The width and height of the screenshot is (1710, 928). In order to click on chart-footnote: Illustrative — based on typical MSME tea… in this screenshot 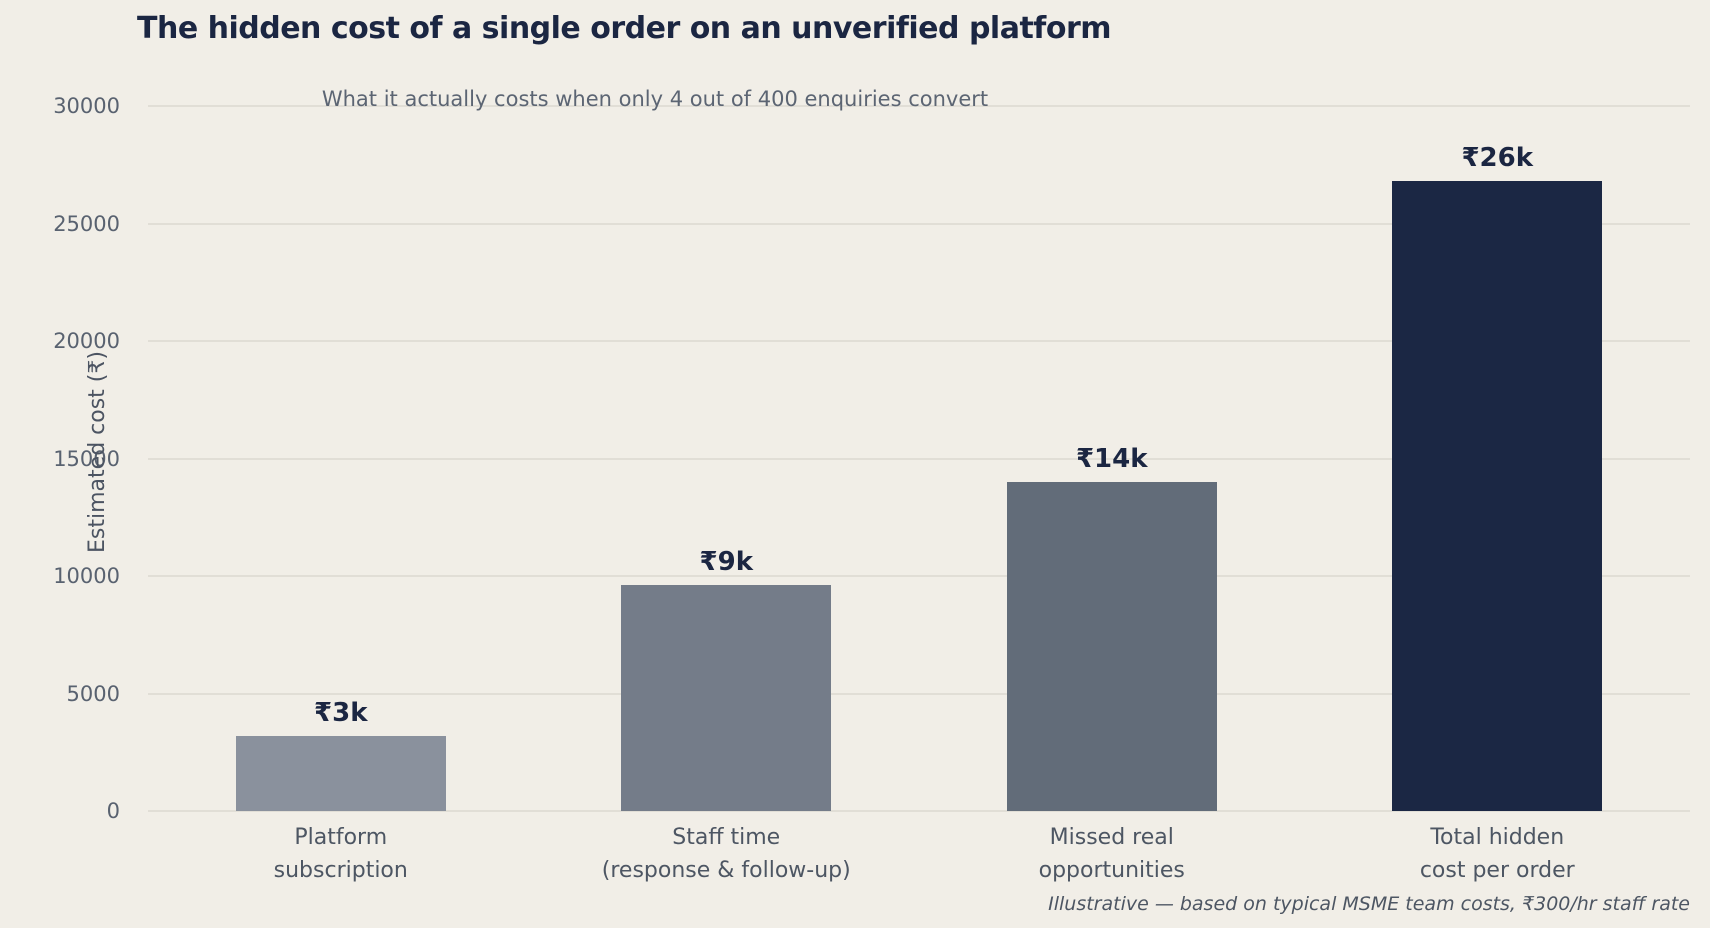, I will do `click(1369, 904)`.